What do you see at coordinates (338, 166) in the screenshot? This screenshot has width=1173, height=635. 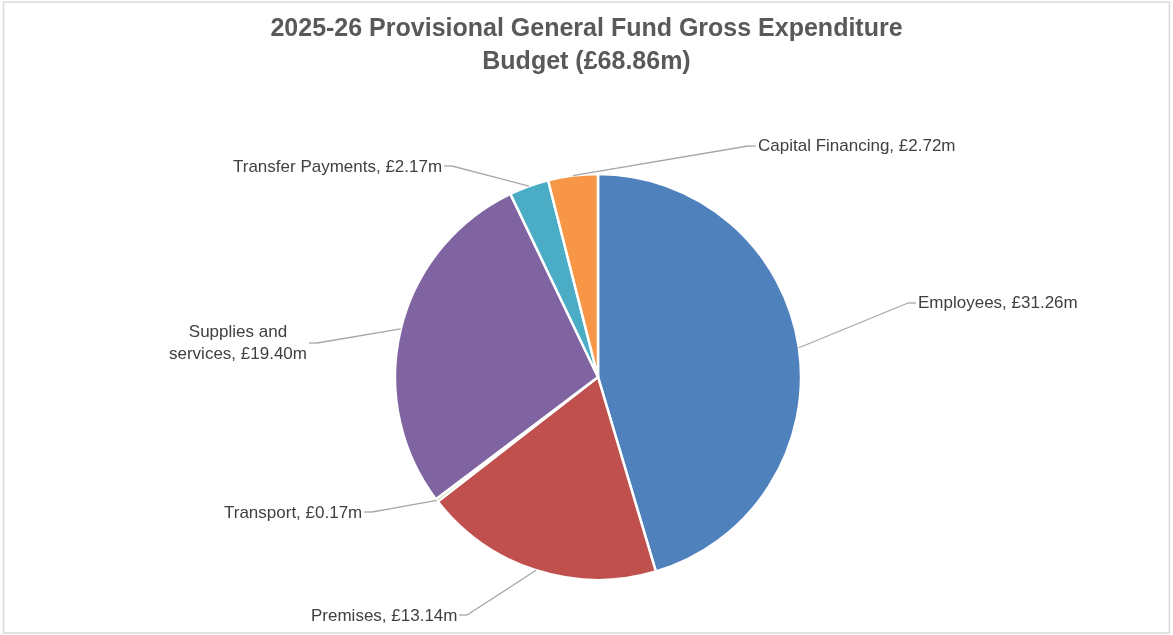 I see `slice-label: Transfer Payments, £2.17m` at bounding box center [338, 166].